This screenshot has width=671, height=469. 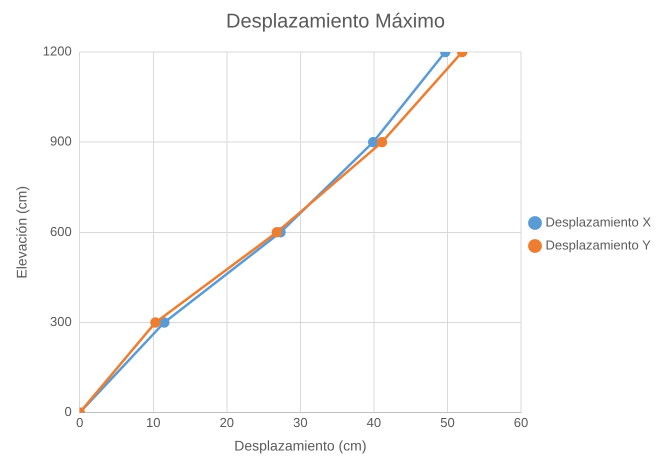 What do you see at coordinates (447, 422) in the screenshot?
I see `x-tick-label: 50` at bounding box center [447, 422].